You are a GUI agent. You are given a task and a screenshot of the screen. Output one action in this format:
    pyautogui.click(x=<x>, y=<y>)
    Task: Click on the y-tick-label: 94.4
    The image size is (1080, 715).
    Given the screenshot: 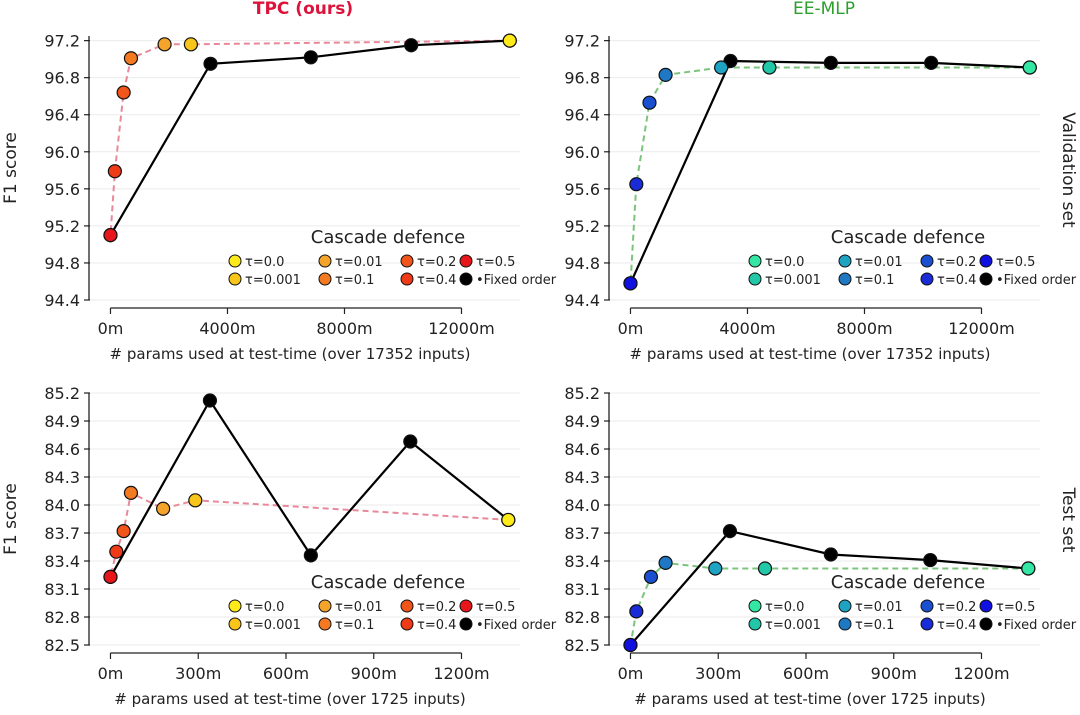 What is the action you would take?
    pyautogui.click(x=582, y=300)
    